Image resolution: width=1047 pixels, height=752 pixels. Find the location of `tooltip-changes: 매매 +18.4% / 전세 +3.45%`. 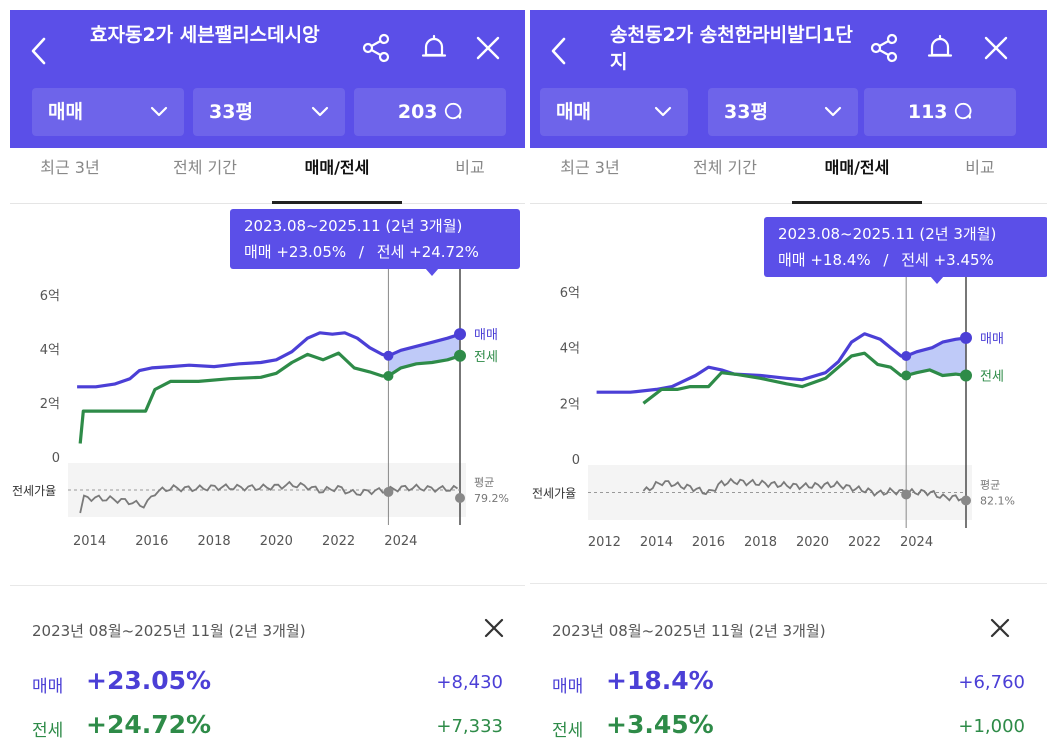

tooltip-changes: 매매 +18.4% / 전세 +3.45% is located at coordinates (906, 260).